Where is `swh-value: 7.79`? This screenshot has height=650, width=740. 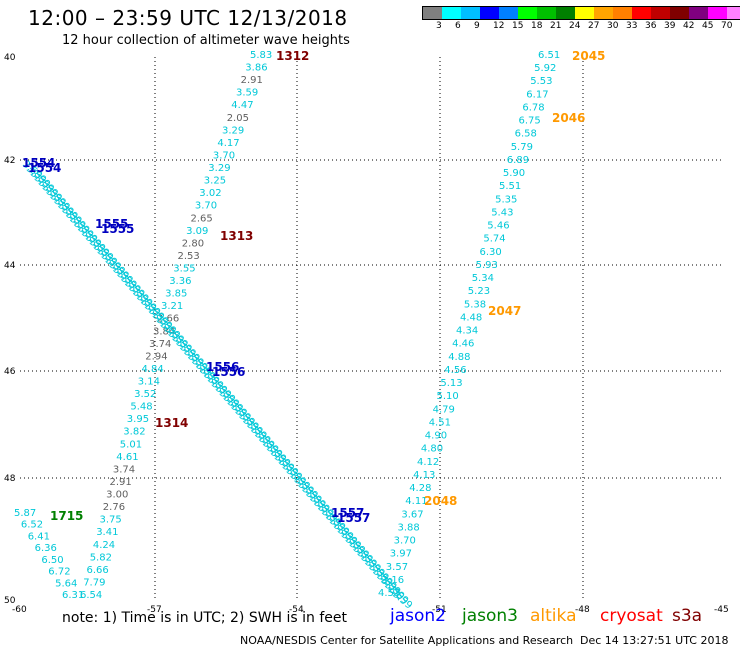
swh-value: 7.79 is located at coordinates (94, 582).